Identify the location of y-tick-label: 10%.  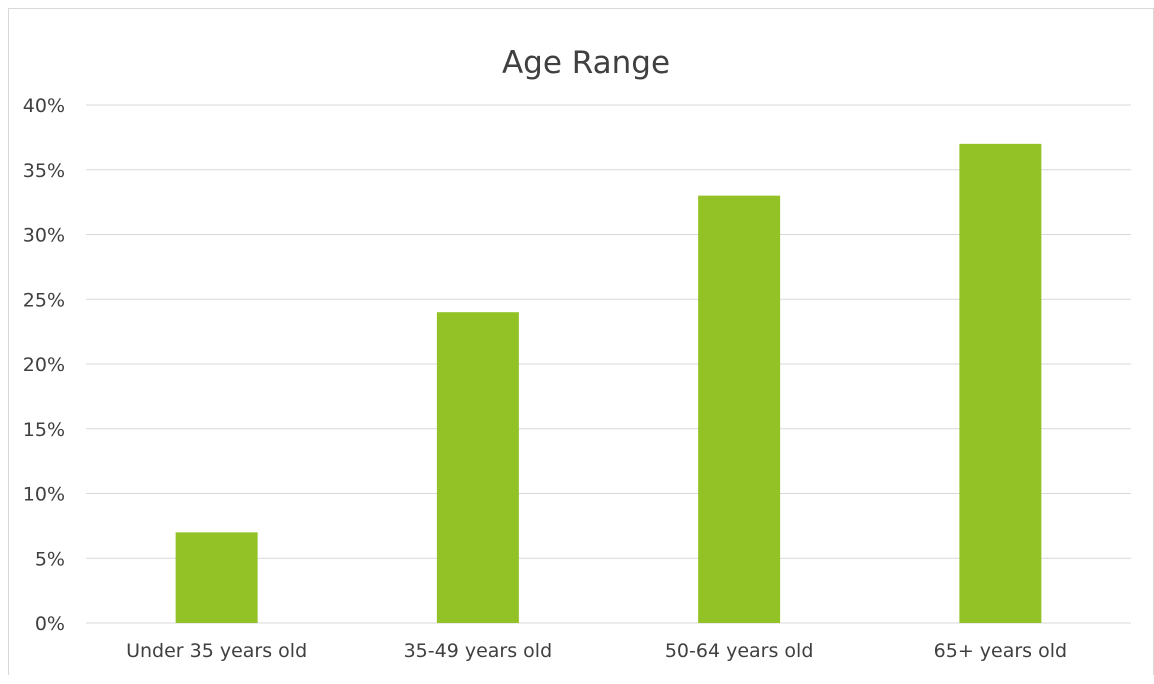
(44, 495).